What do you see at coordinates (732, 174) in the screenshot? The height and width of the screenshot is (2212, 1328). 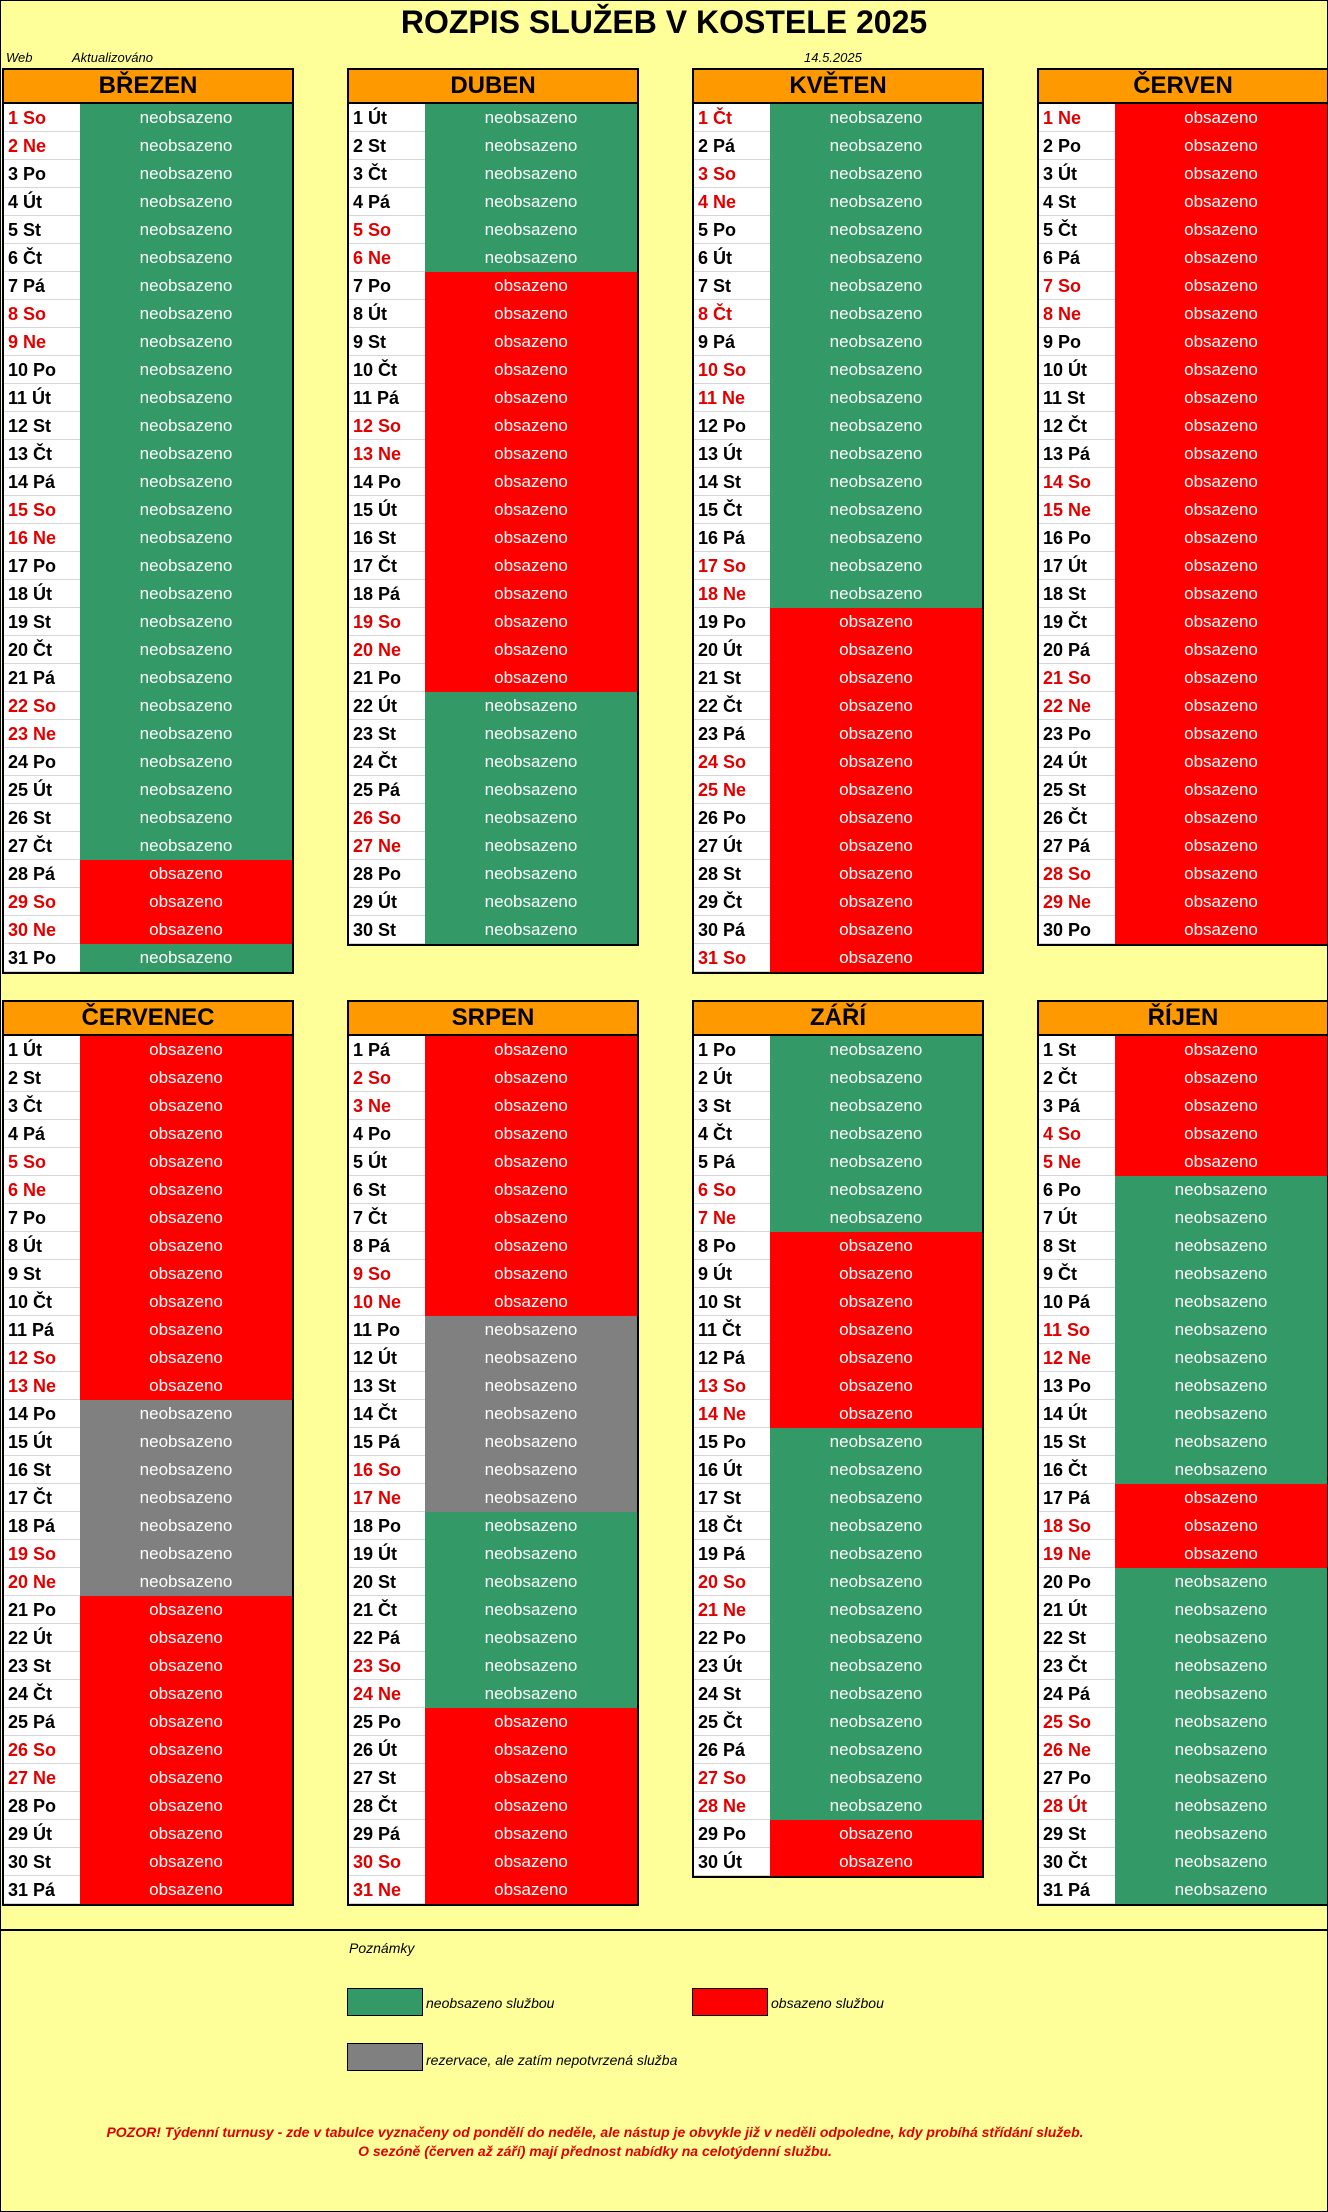 I see `day-label: 3 So` at bounding box center [732, 174].